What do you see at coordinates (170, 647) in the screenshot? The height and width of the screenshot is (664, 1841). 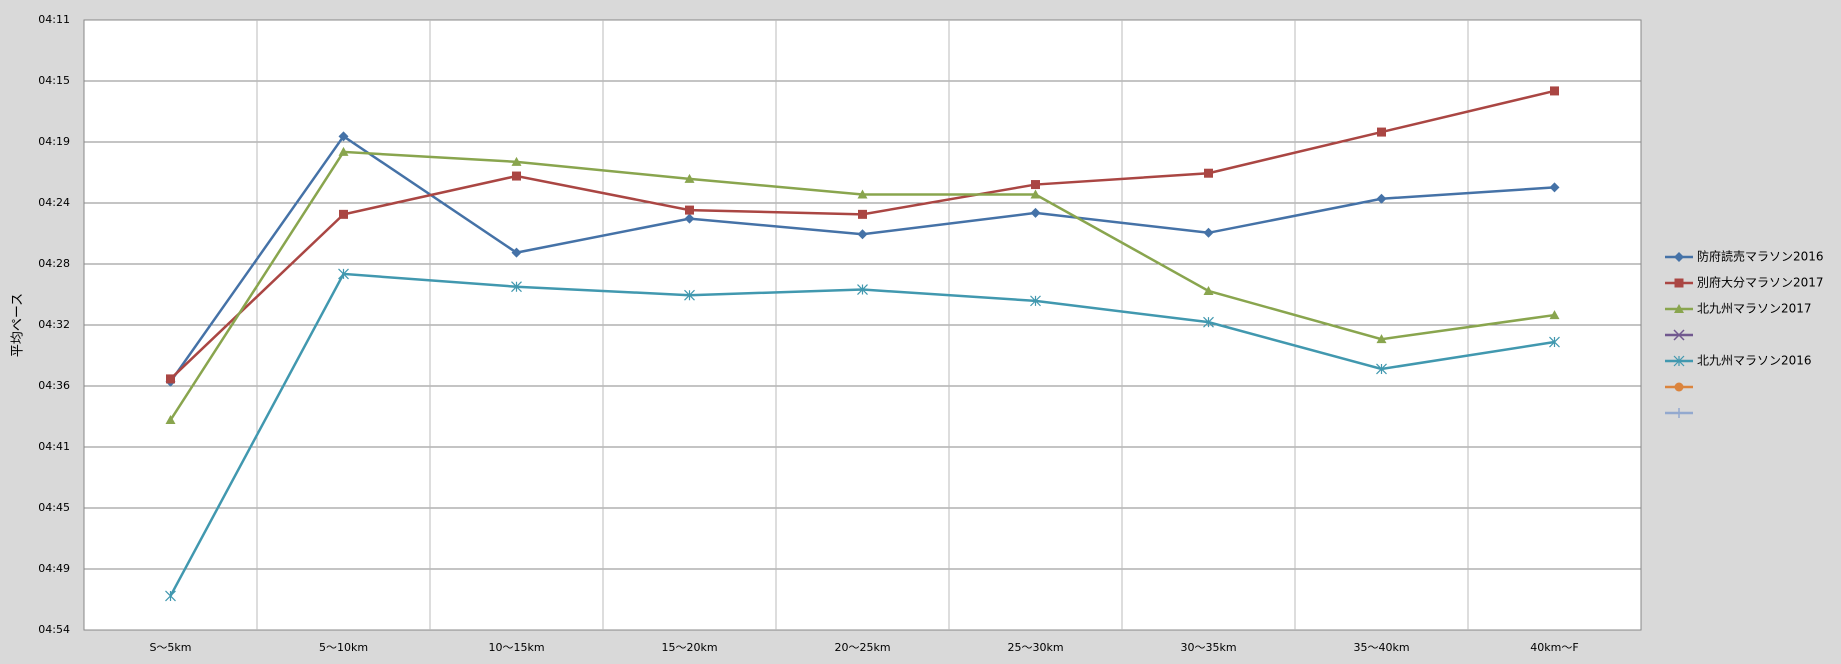 I see `x-tick-label: S〜5km` at bounding box center [170, 647].